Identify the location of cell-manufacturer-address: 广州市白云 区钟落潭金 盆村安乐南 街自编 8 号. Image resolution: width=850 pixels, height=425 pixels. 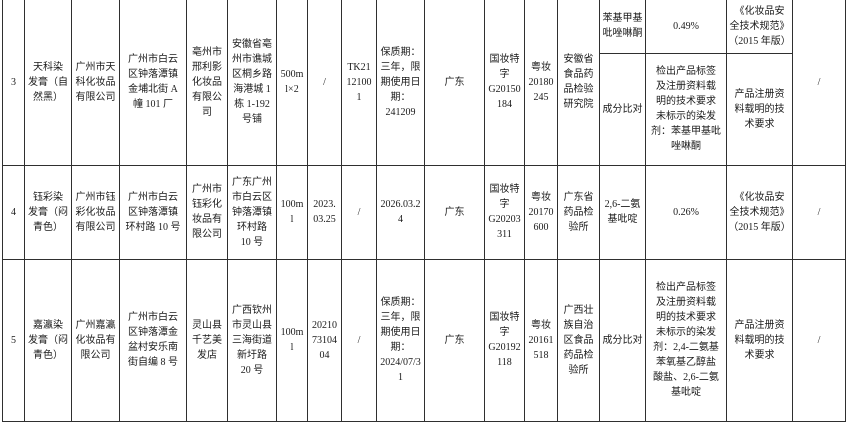
(153, 340).